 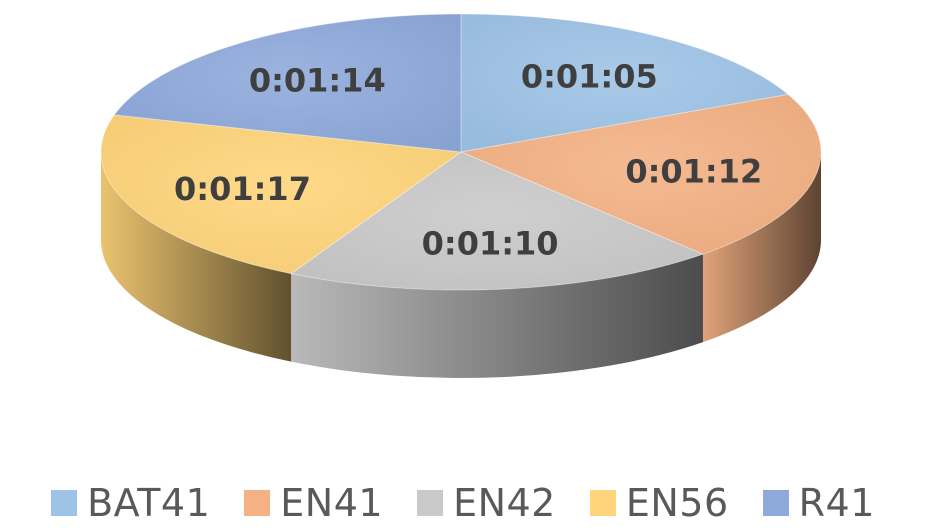 What do you see at coordinates (589, 76) in the screenshot?
I see `pie-value-label: 0:01:05` at bounding box center [589, 76].